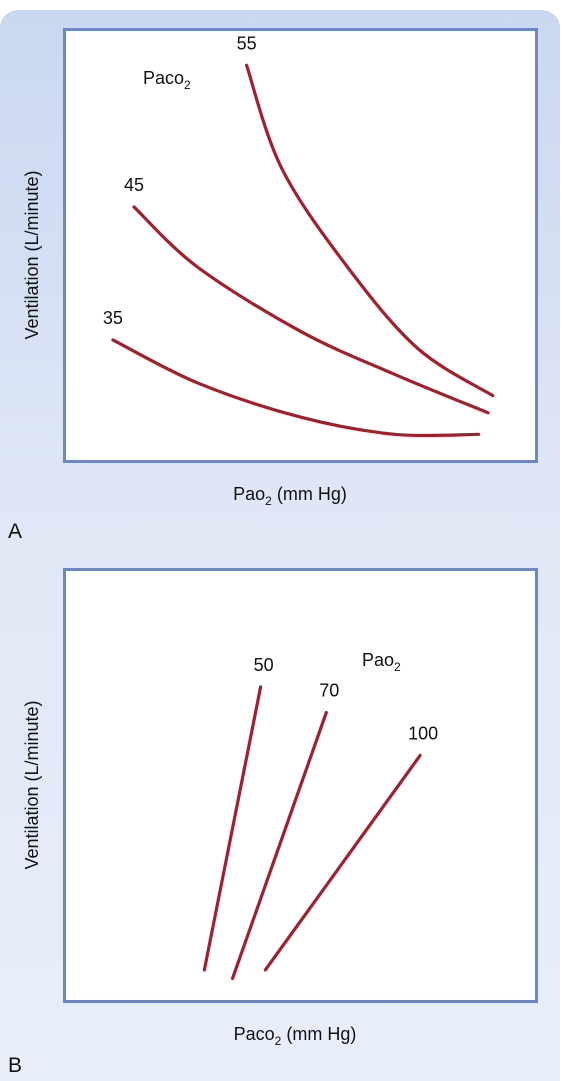 This screenshot has width=563, height=1081. Describe the element at coordinates (423, 734) in the screenshot. I see `panel-b-series-100-label: 100` at that location.